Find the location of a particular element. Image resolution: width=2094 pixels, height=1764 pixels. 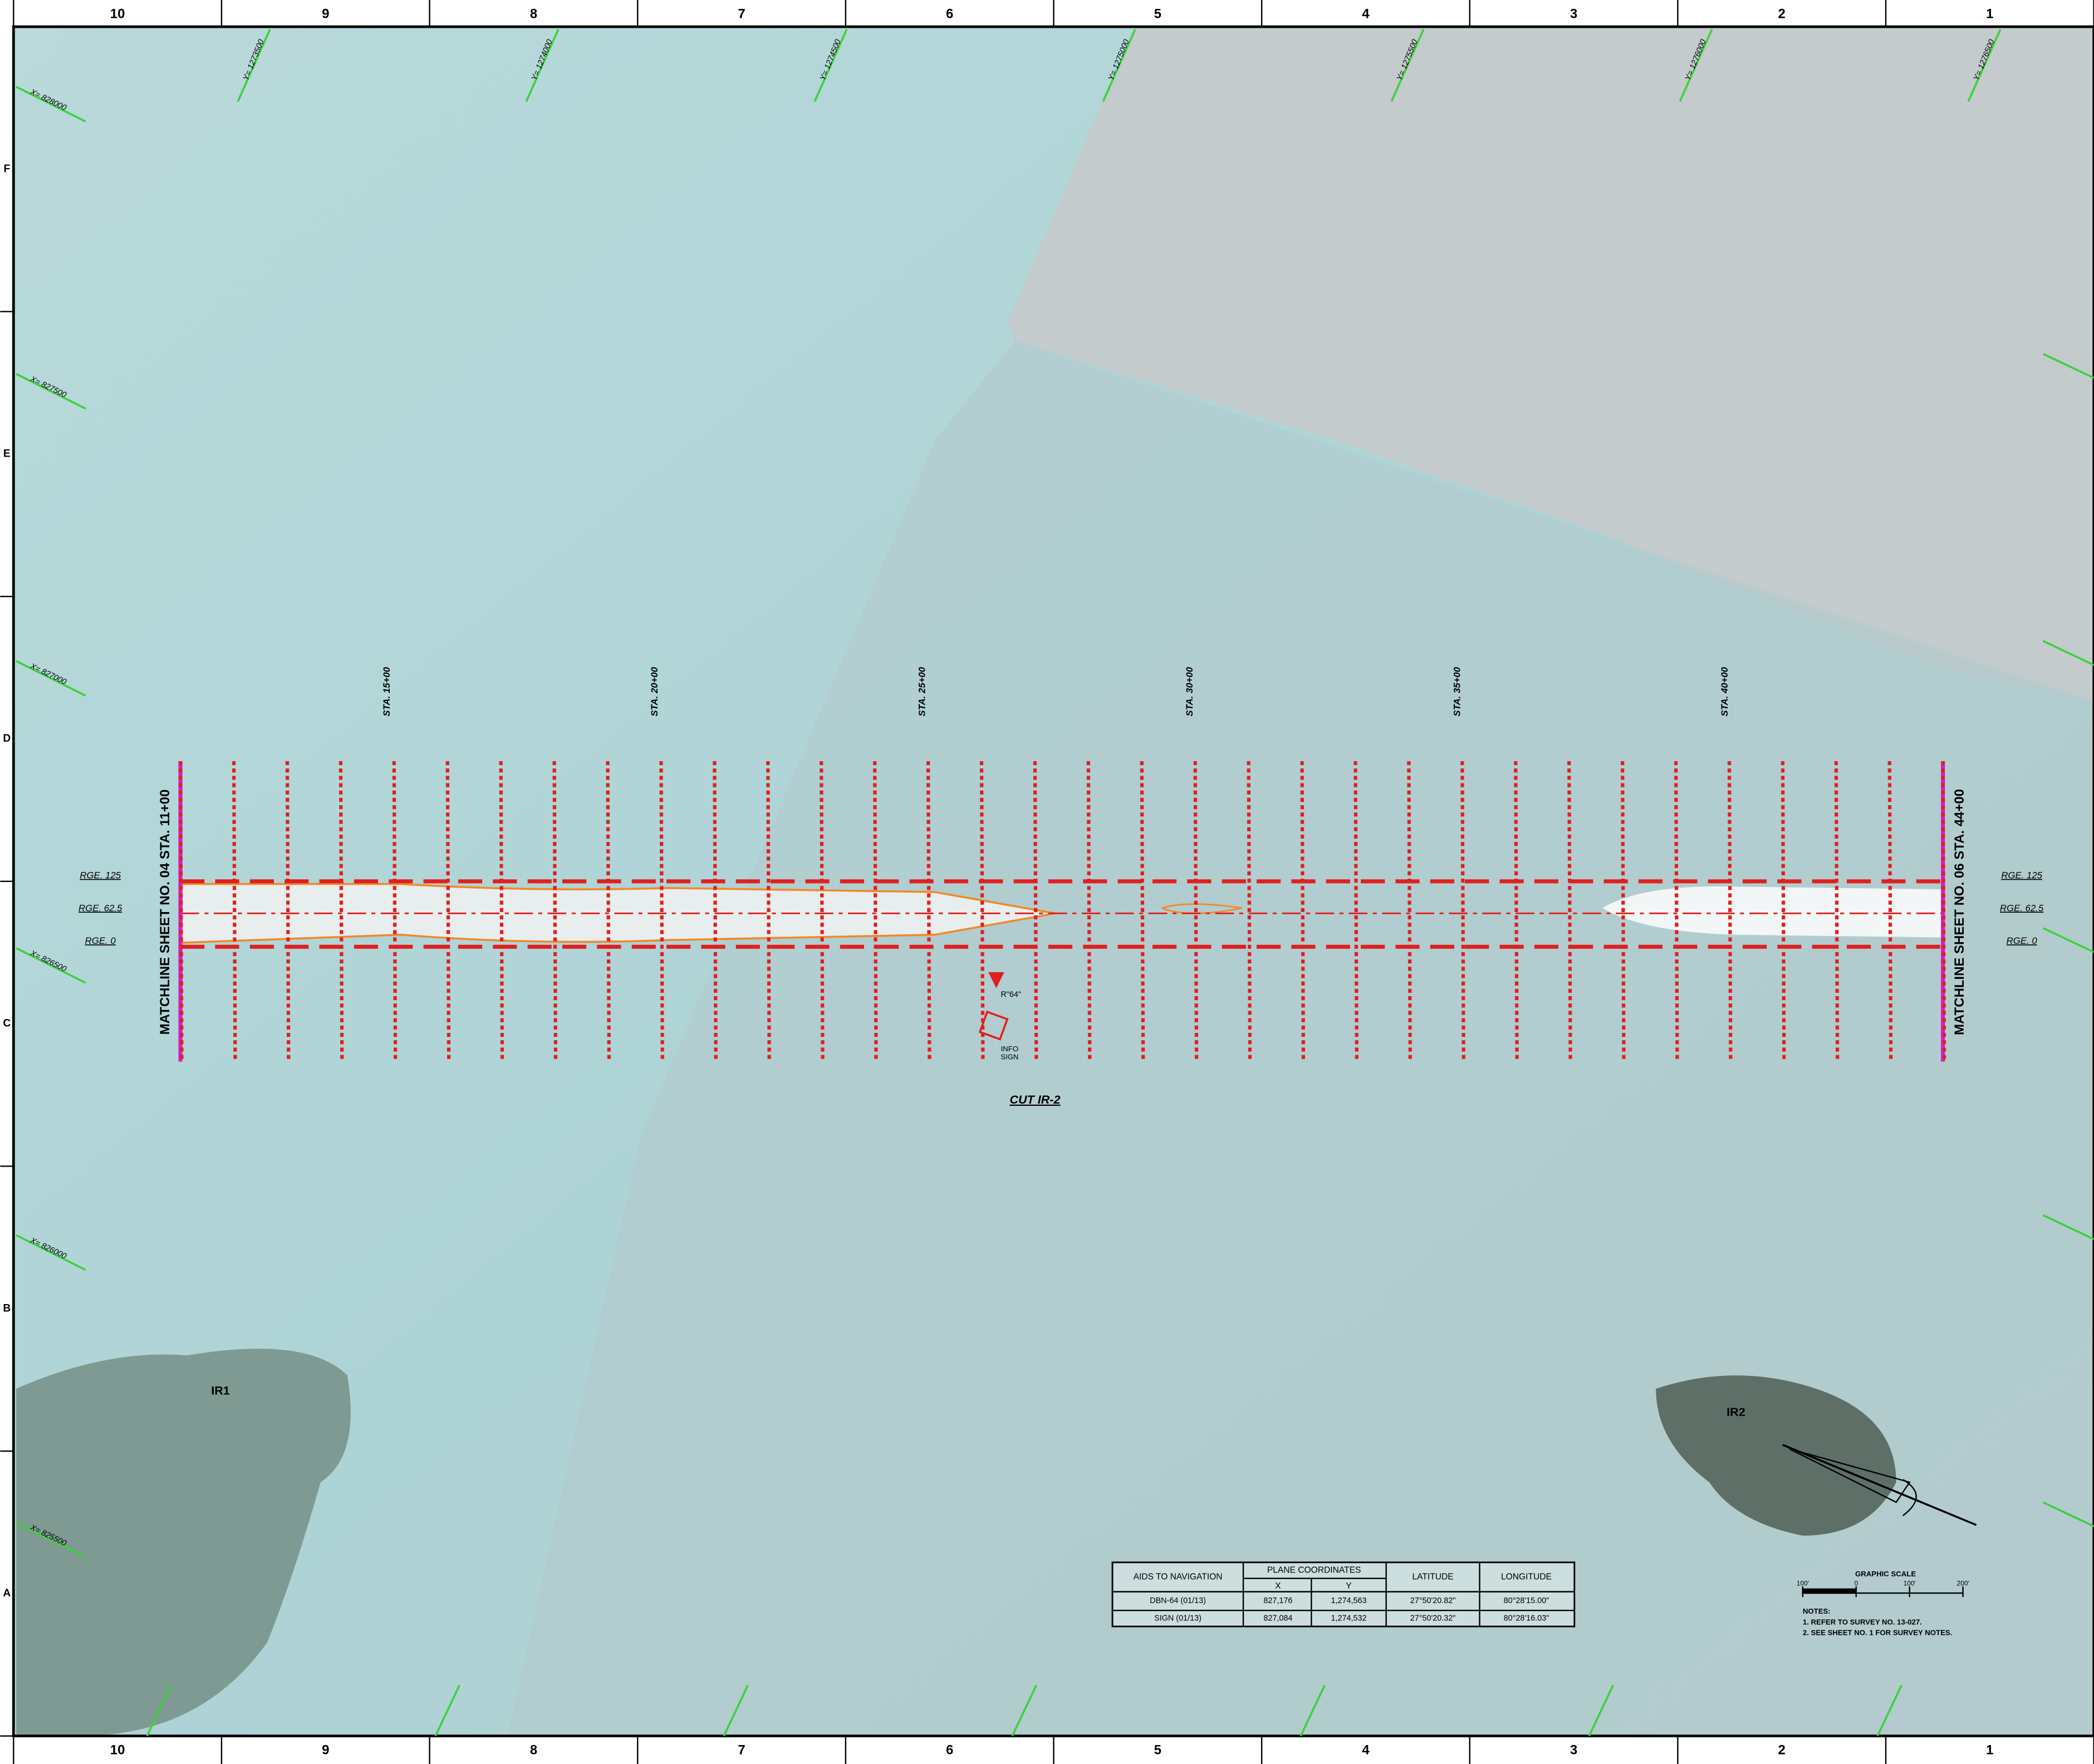

shoal is located at coordinates (1772, 912).